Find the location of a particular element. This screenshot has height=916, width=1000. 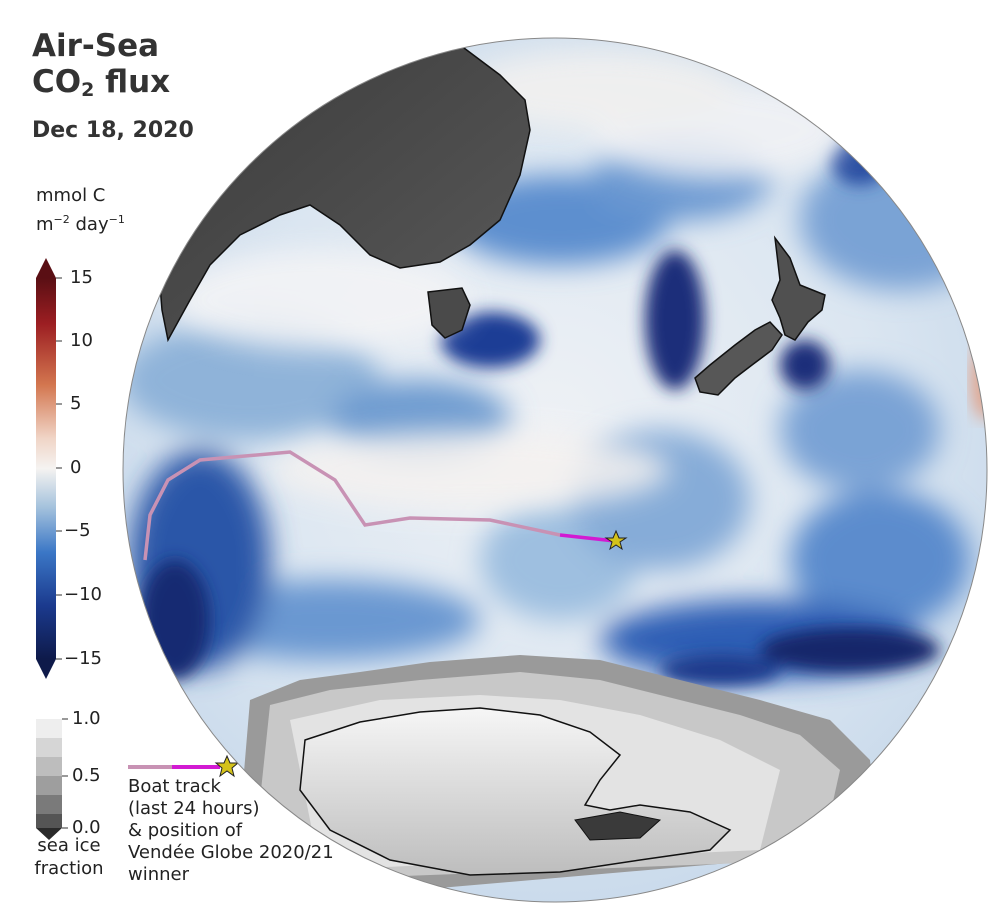

boat-track-older is located at coordinates (352, 505).